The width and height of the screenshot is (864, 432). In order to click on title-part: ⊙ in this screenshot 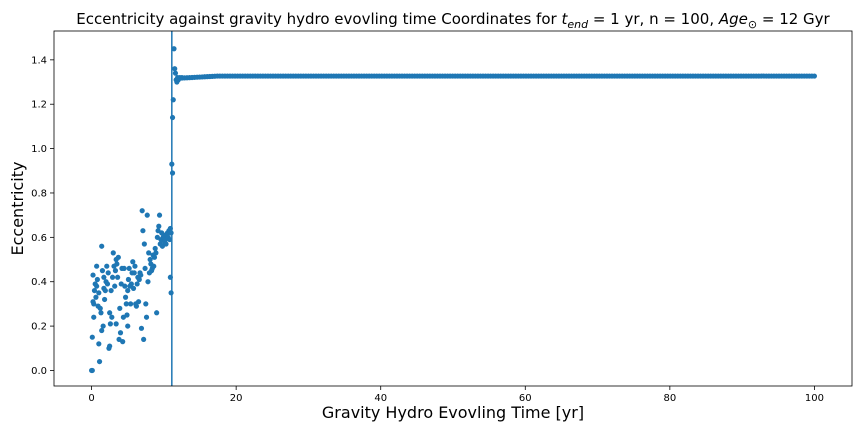, I will do `click(752, 24)`.